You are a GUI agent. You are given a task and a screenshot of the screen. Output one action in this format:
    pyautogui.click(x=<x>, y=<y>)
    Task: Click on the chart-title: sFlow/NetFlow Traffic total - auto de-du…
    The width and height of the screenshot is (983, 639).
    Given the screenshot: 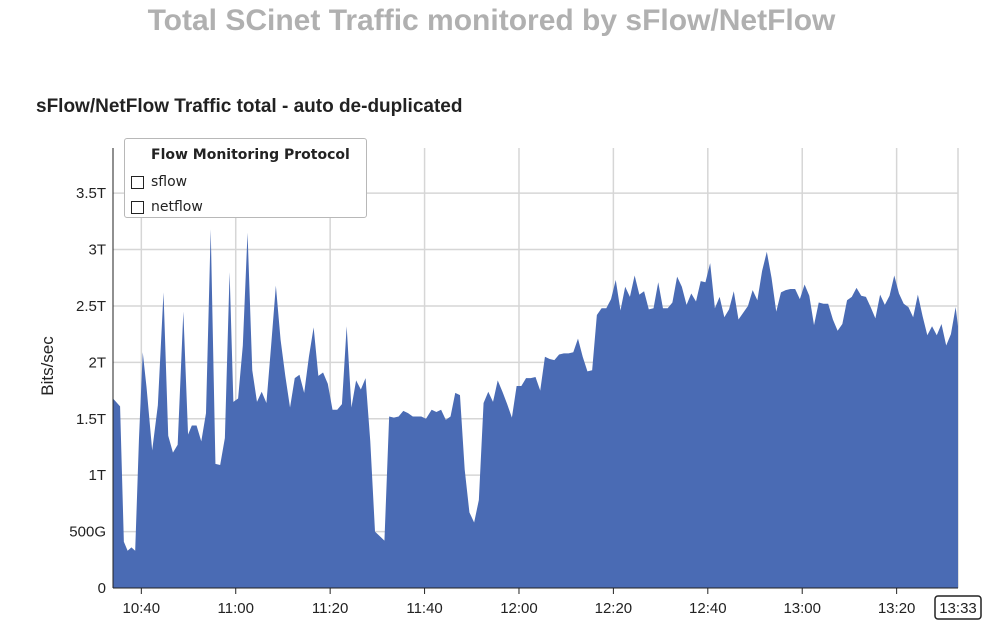 What is the action you would take?
    pyautogui.click(x=249, y=106)
    